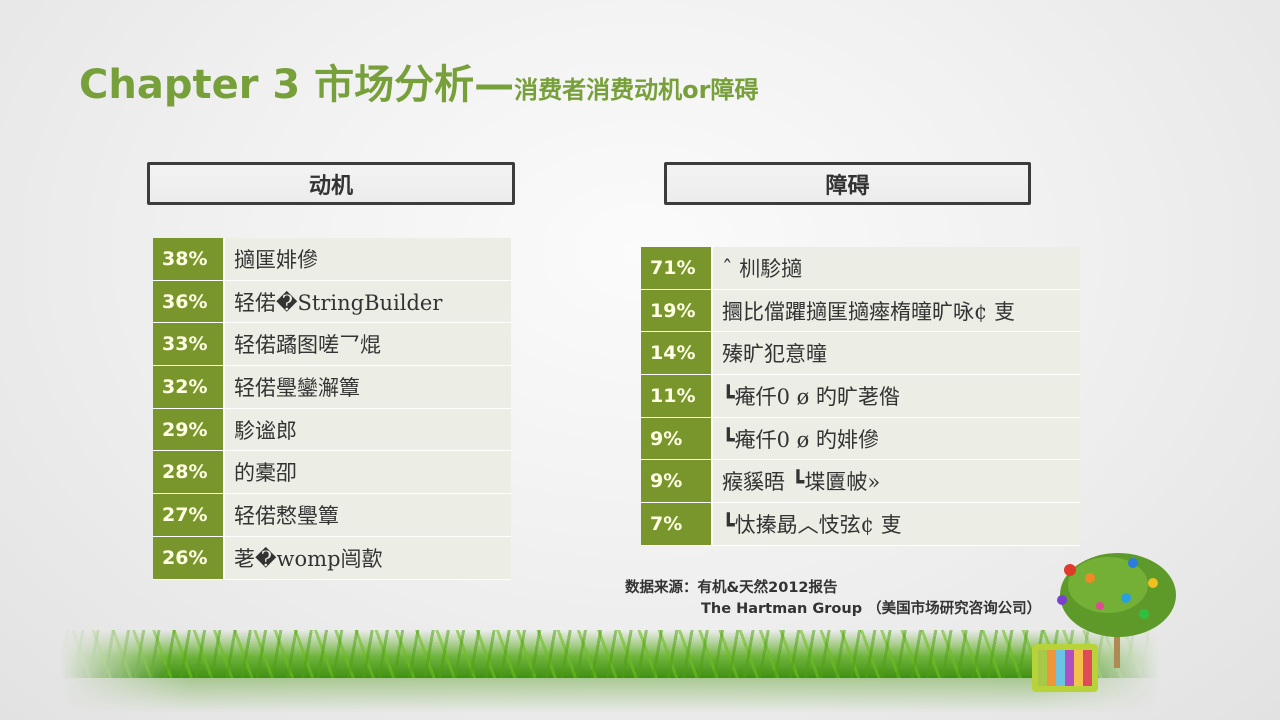 The width and height of the screenshot is (1280, 720). I want to click on label-cell: 轻偌慗璺簟, so click(368, 515).